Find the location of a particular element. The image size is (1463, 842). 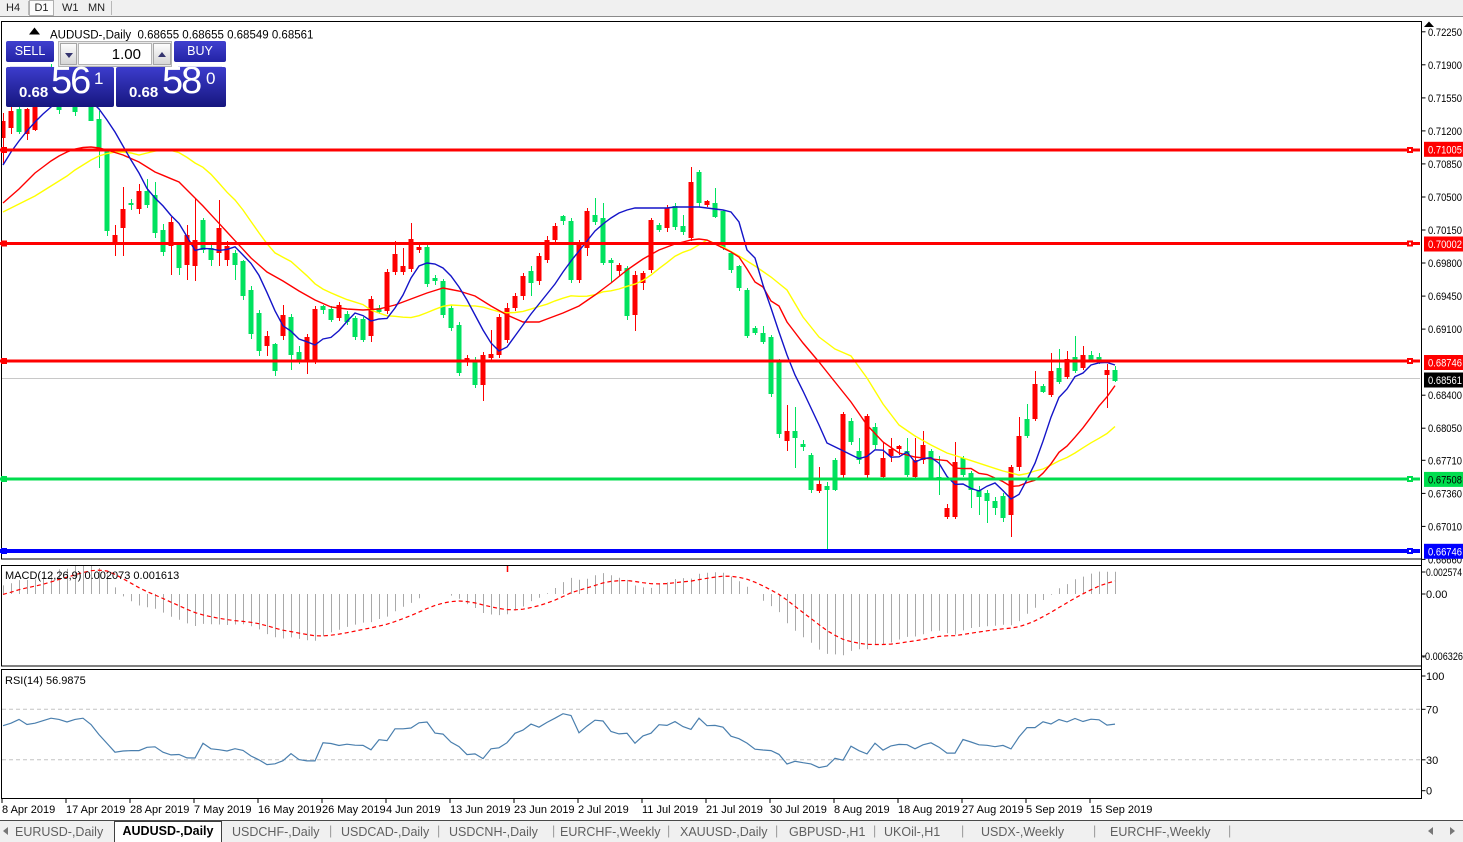

svg-text: 0.69800 is located at coordinates (1445, 264).